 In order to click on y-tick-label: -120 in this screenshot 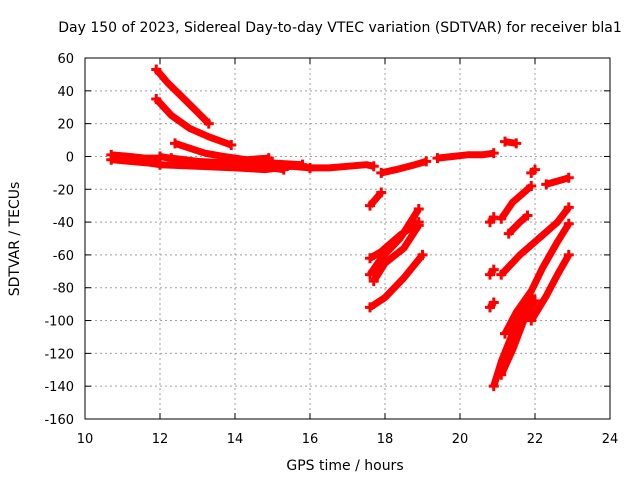, I will do `click(59, 354)`.